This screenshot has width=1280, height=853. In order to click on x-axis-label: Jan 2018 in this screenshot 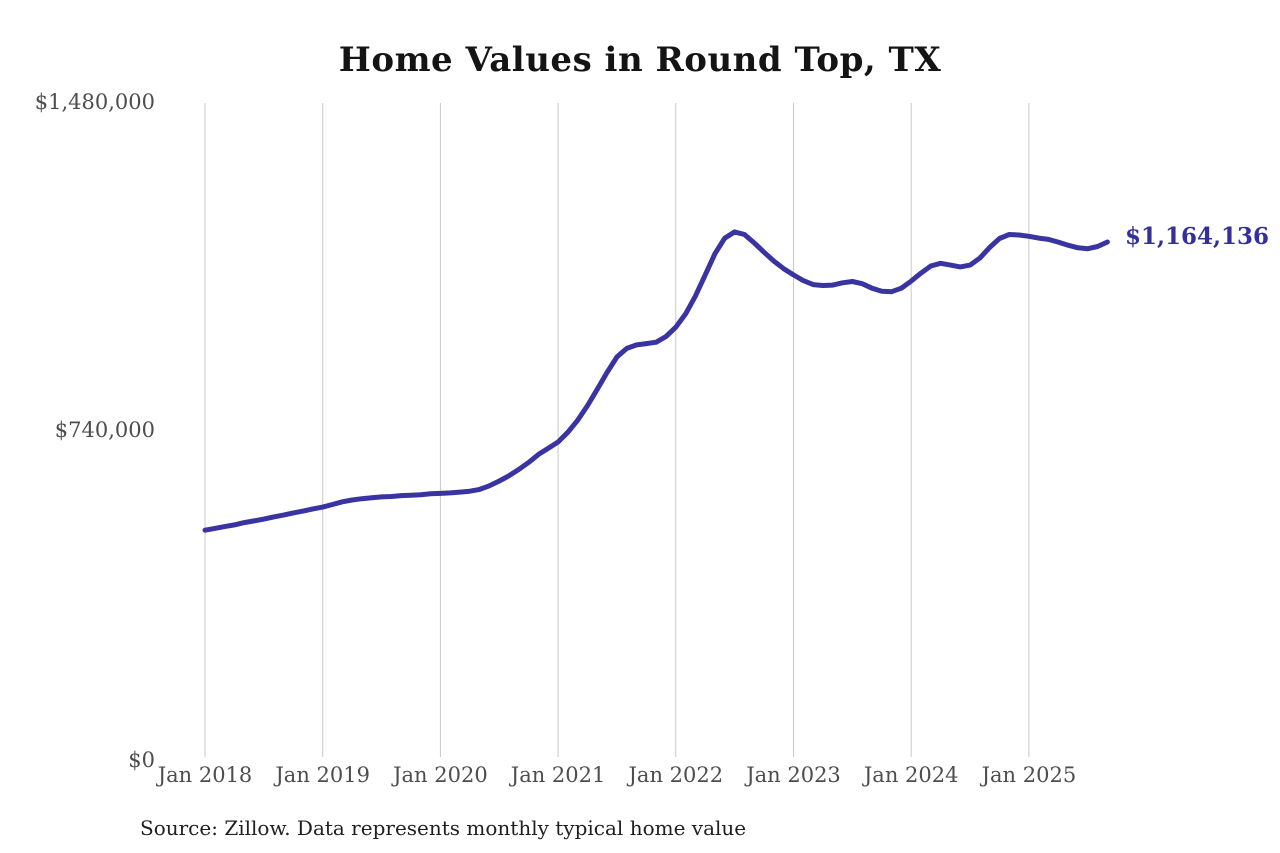, I will do `click(205, 775)`.